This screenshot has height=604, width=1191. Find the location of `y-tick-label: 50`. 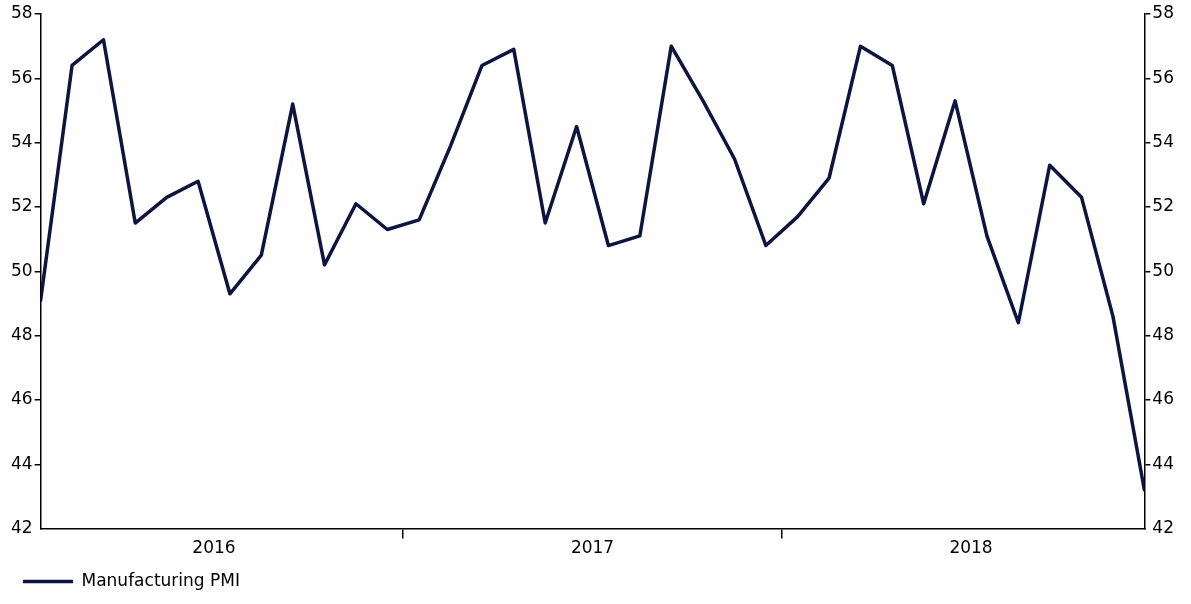

y-tick-label: 50 is located at coordinates (21, 269).